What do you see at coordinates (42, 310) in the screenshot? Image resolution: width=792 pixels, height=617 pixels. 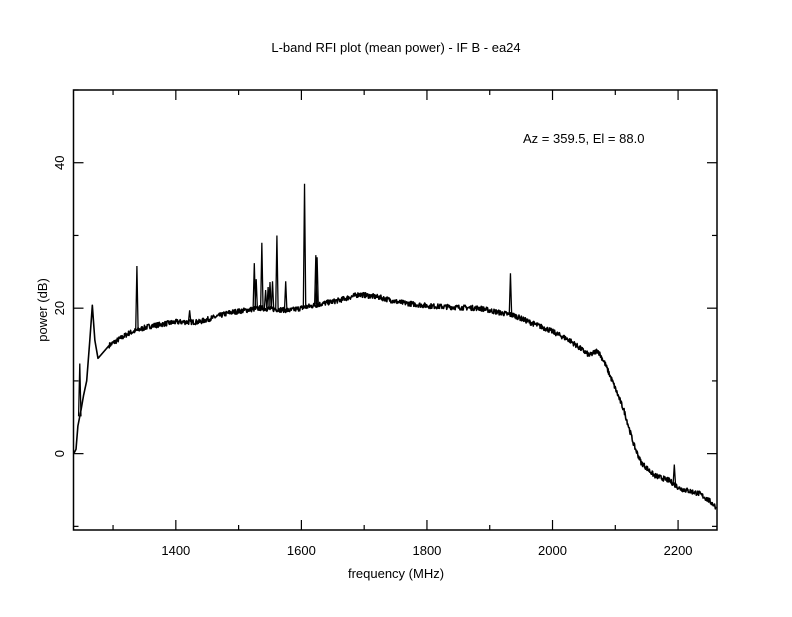 I see `y-axis-label: power (dB)` at bounding box center [42, 310].